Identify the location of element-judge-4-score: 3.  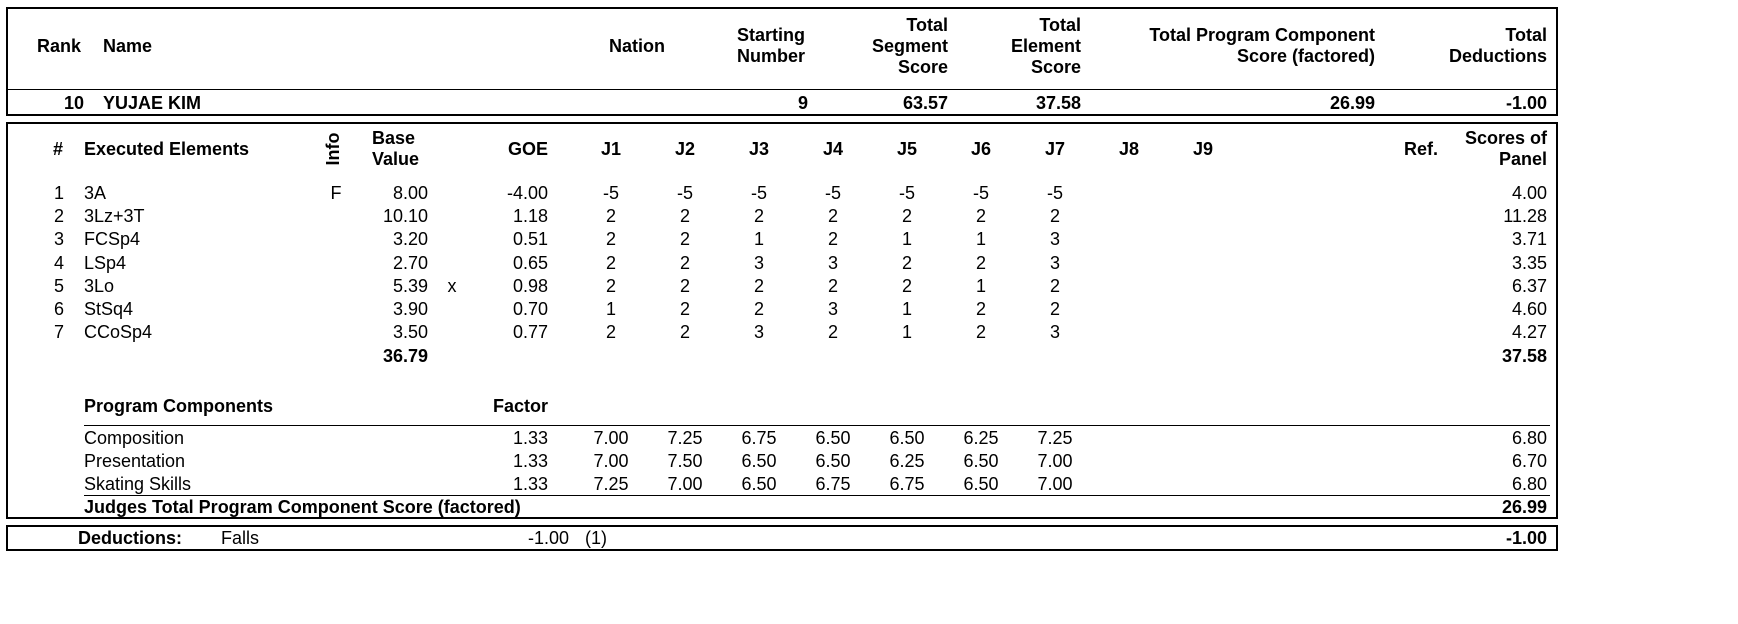
(832, 262).